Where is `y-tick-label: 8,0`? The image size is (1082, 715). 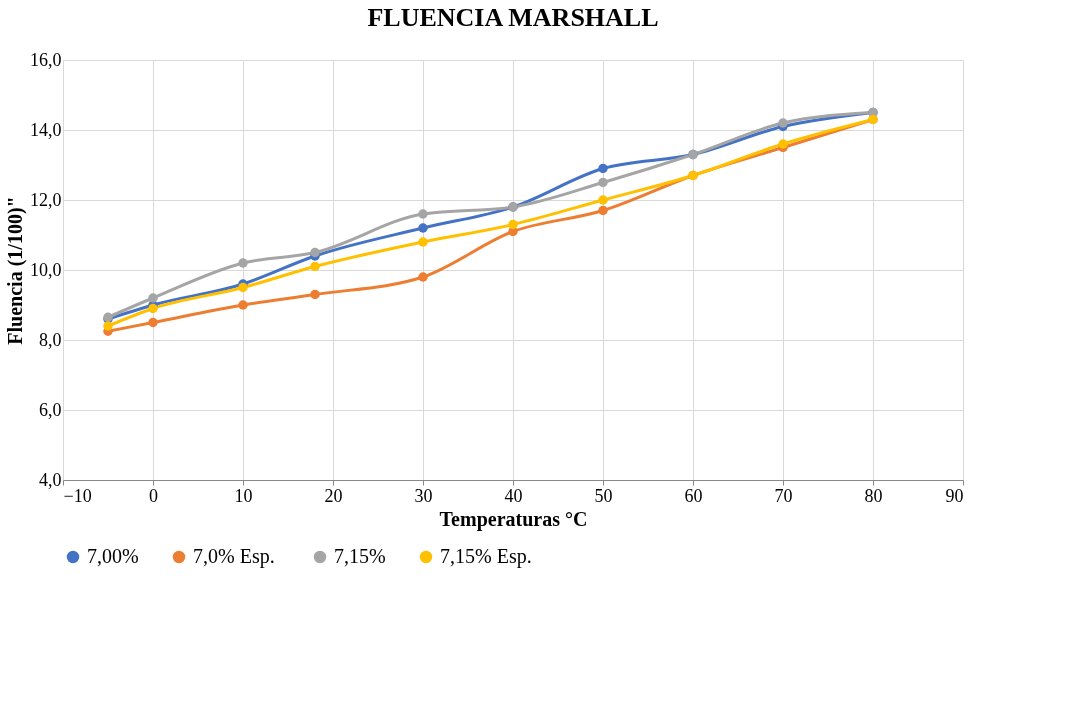 y-tick-label: 8,0 is located at coordinates (50, 339).